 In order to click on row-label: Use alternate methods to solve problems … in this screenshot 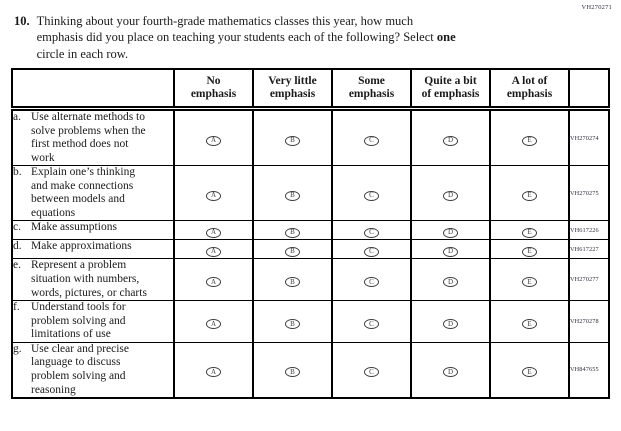, I will do `click(88, 137)`.